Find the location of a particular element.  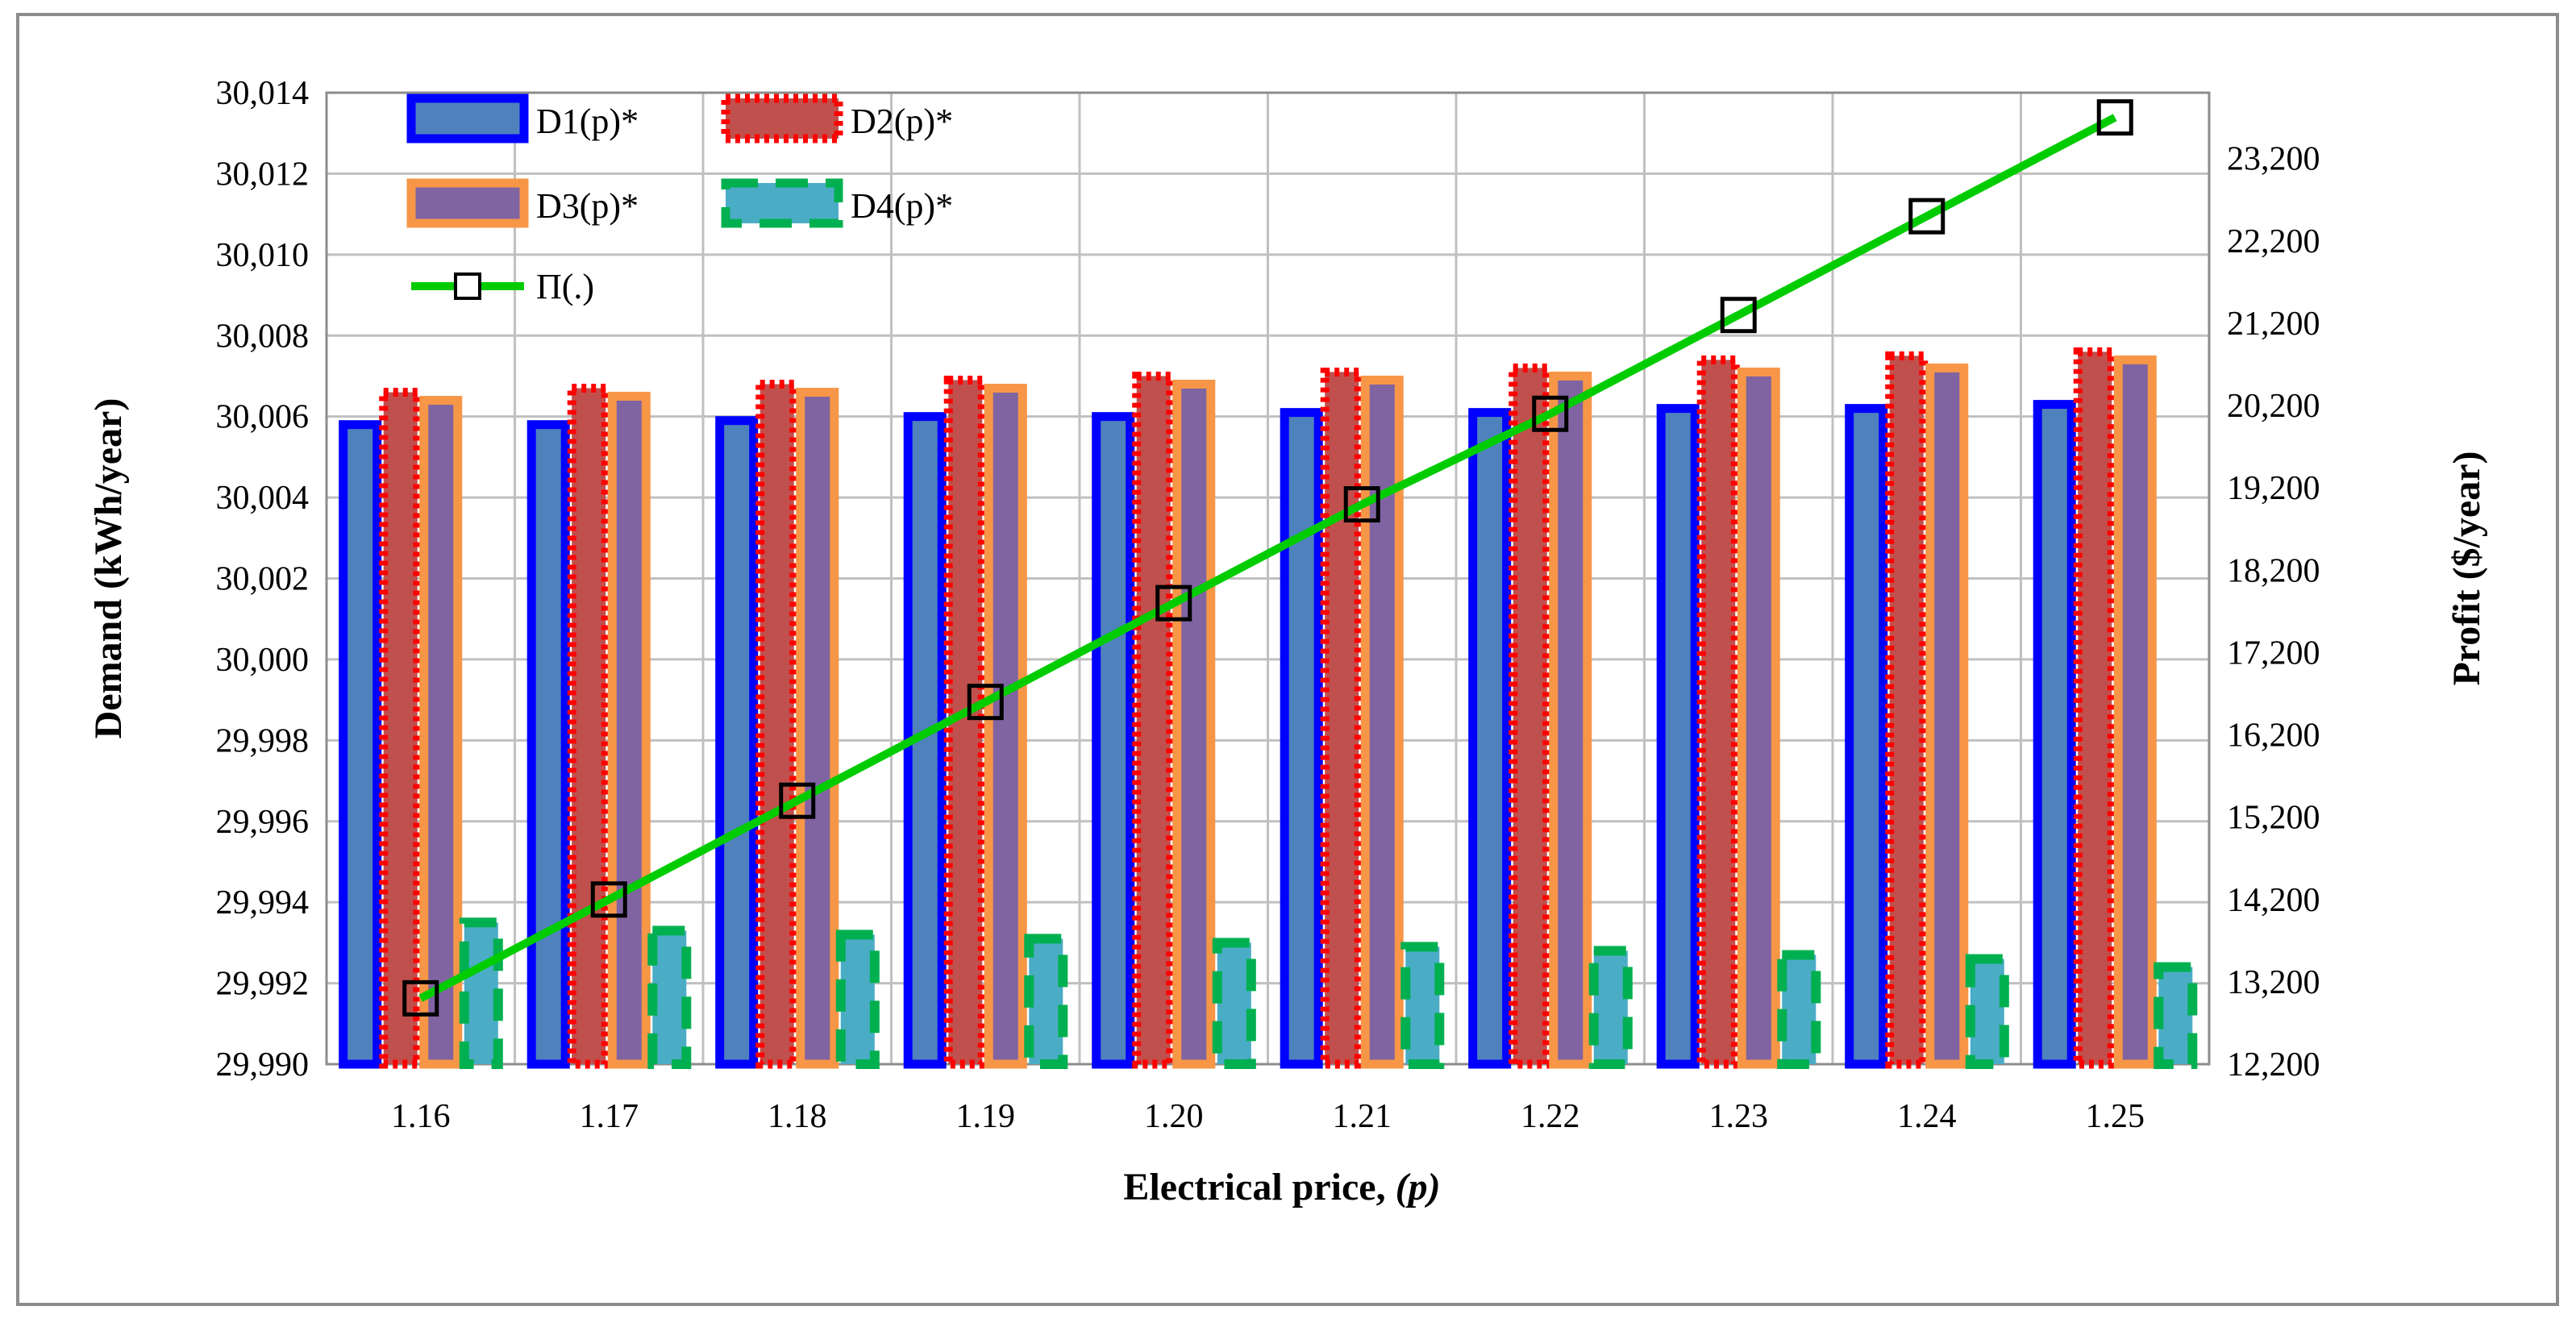

x-tick-label: 1.21 is located at coordinates (1362, 1116).